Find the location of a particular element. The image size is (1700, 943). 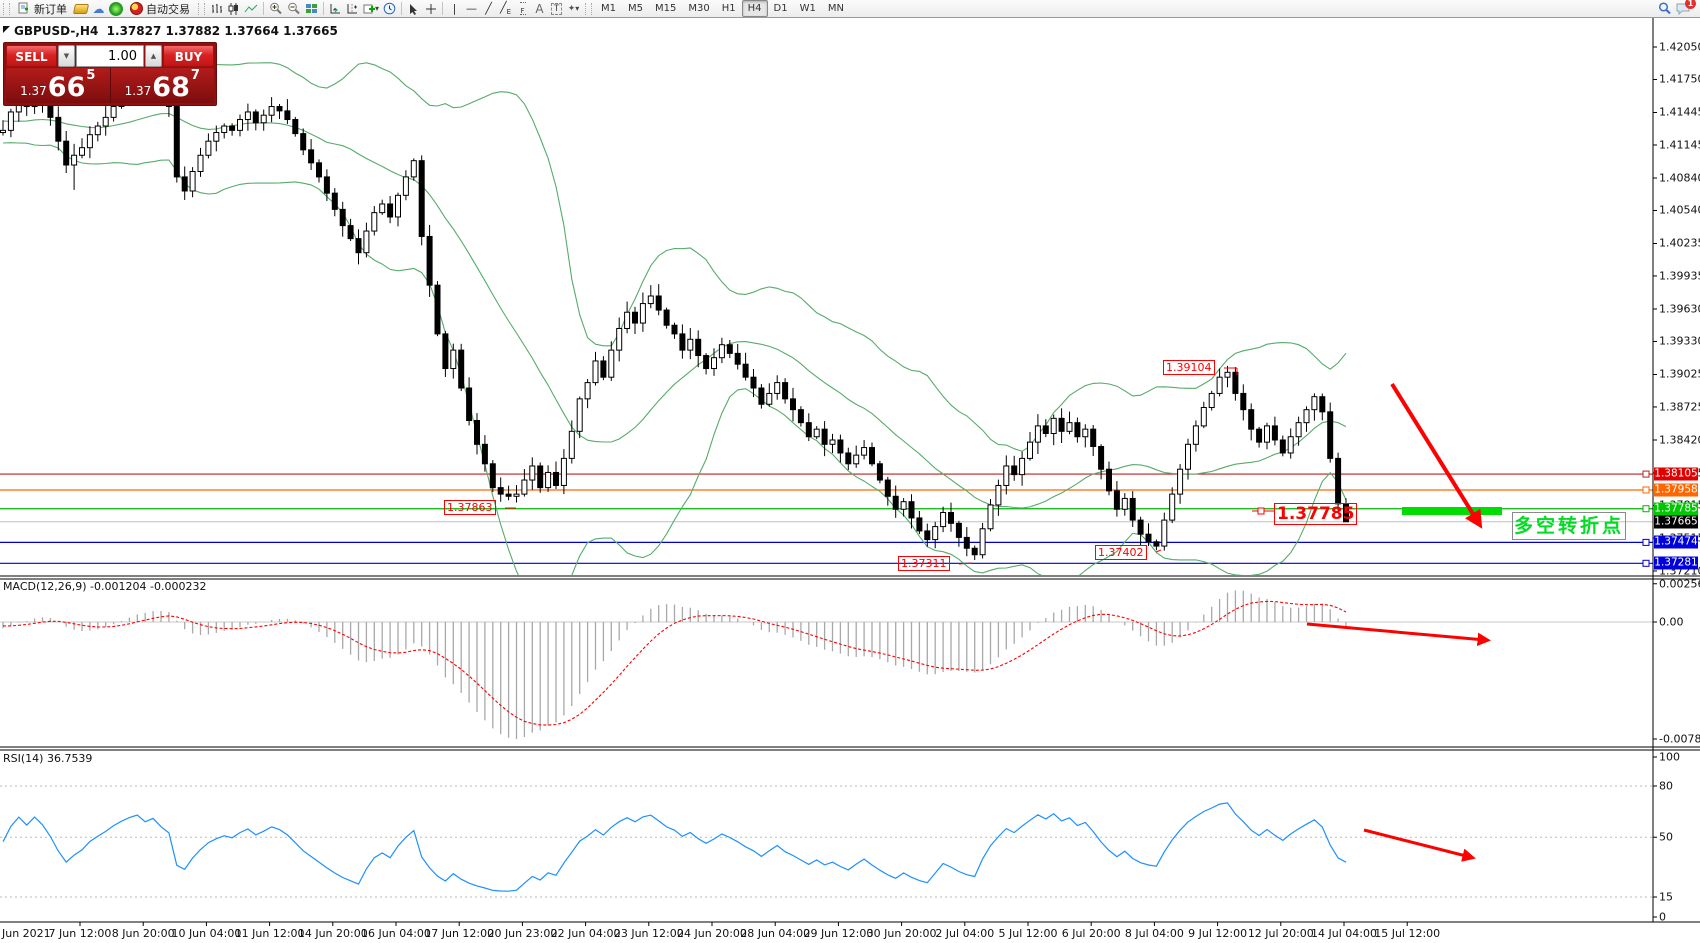

timeframe-m5: M5 is located at coordinates (636, 8).